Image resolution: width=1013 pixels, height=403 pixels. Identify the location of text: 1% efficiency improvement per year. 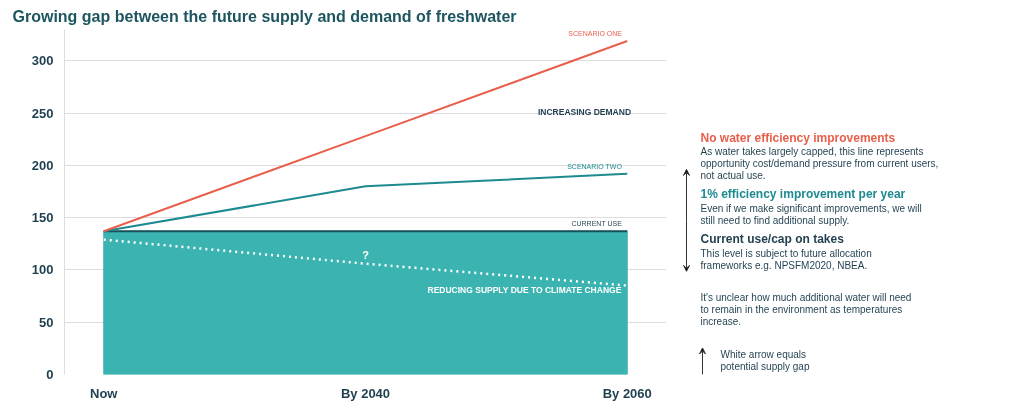
(803, 193).